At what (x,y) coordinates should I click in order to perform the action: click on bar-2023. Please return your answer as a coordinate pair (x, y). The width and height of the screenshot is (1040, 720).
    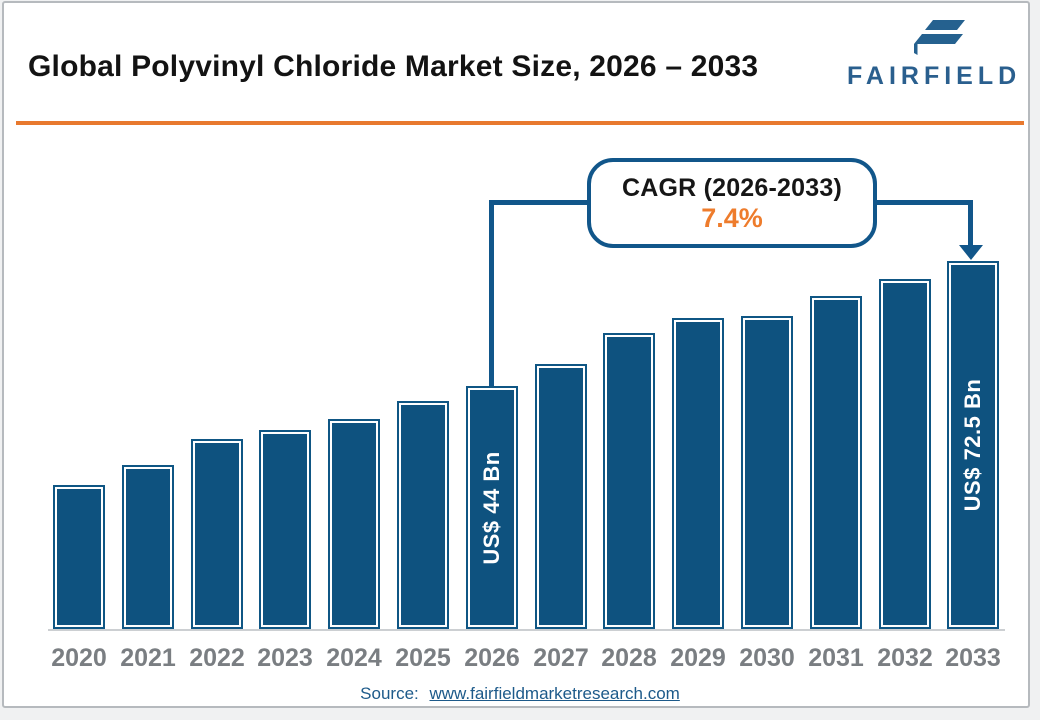
    Looking at the image, I should click on (285, 529).